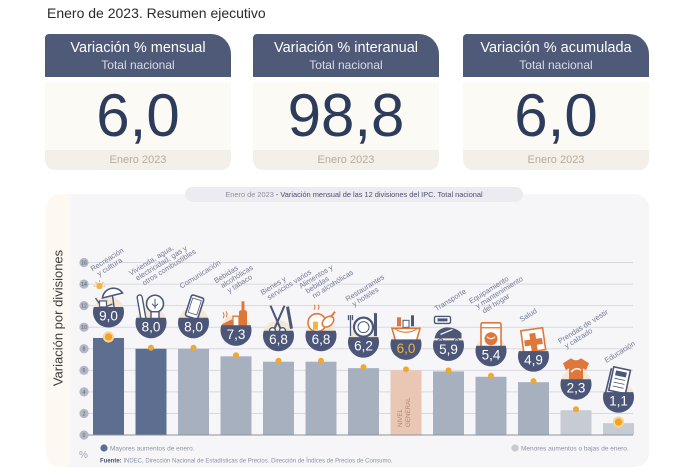 The width and height of the screenshot is (690, 475). What do you see at coordinates (575, 448) in the screenshot?
I see `legend-label: Menores aumentos o bajas de enero.` at bounding box center [575, 448].